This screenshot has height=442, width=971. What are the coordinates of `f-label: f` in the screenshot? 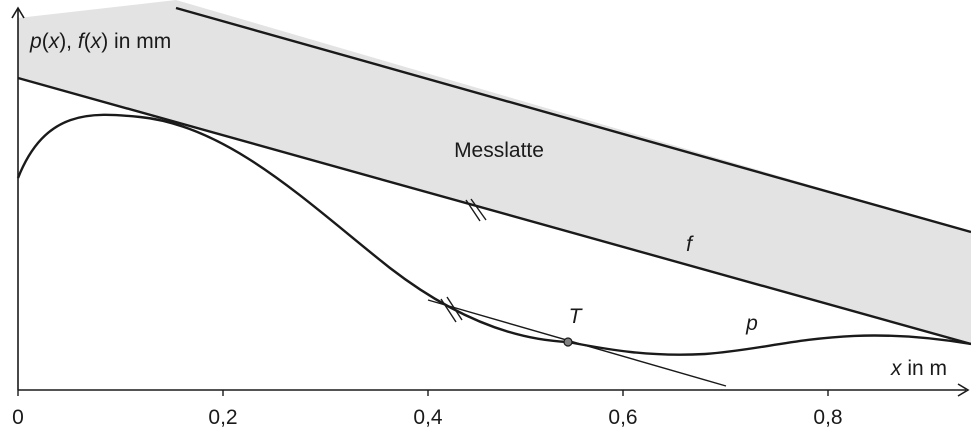 It's located at (690, 244).